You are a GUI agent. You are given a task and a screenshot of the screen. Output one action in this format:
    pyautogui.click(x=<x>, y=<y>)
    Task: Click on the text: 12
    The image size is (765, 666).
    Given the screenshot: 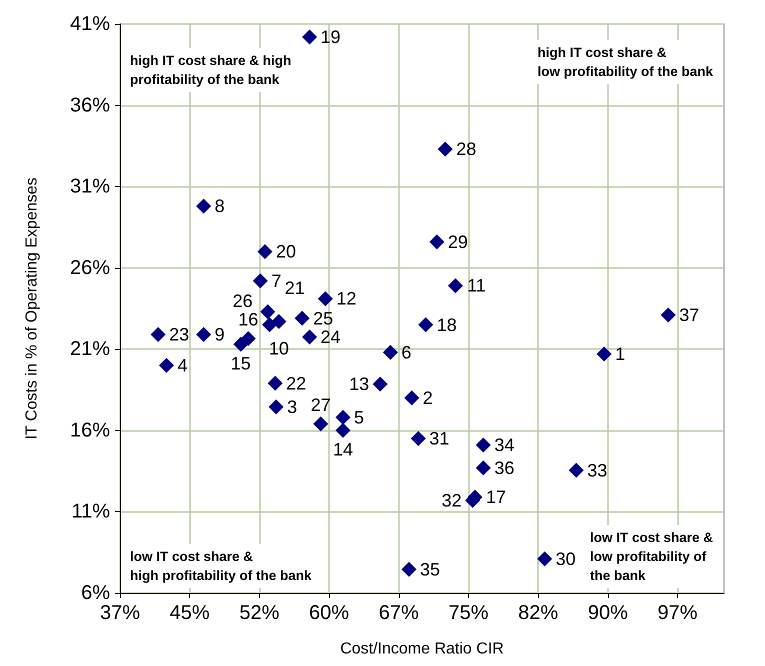 What is the action you would take?
    pyautogui.click(x=346, y=298)
    